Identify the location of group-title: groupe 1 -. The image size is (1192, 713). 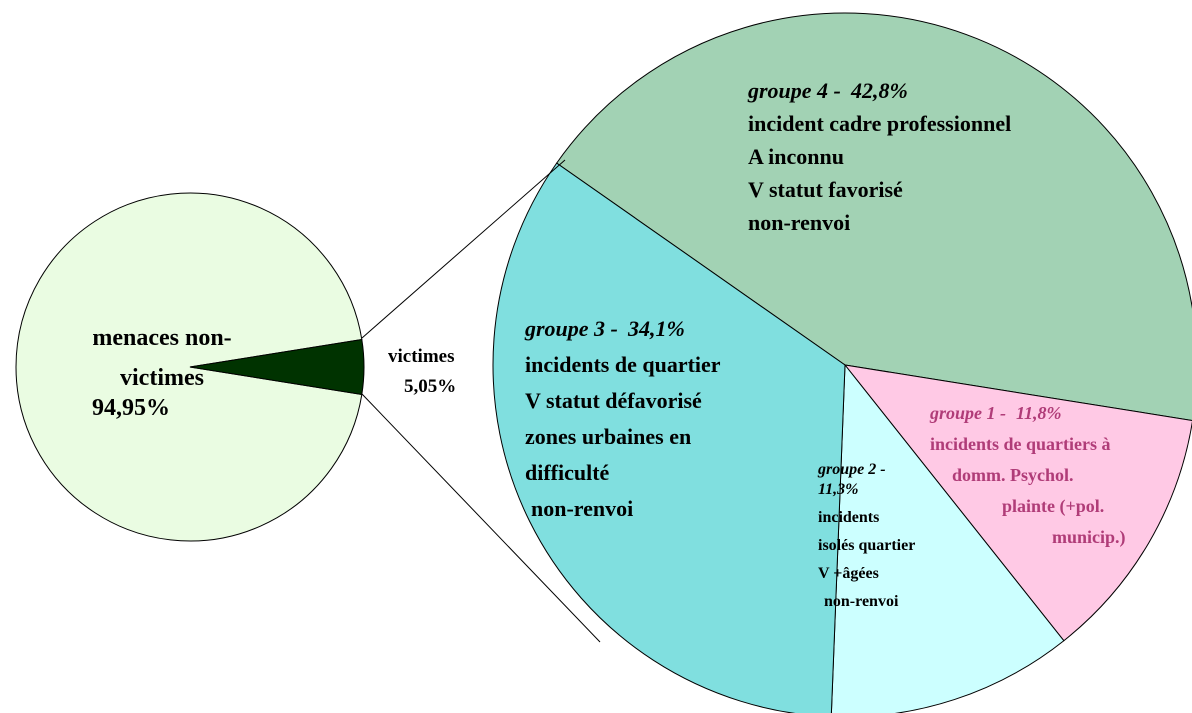
(968, 413).